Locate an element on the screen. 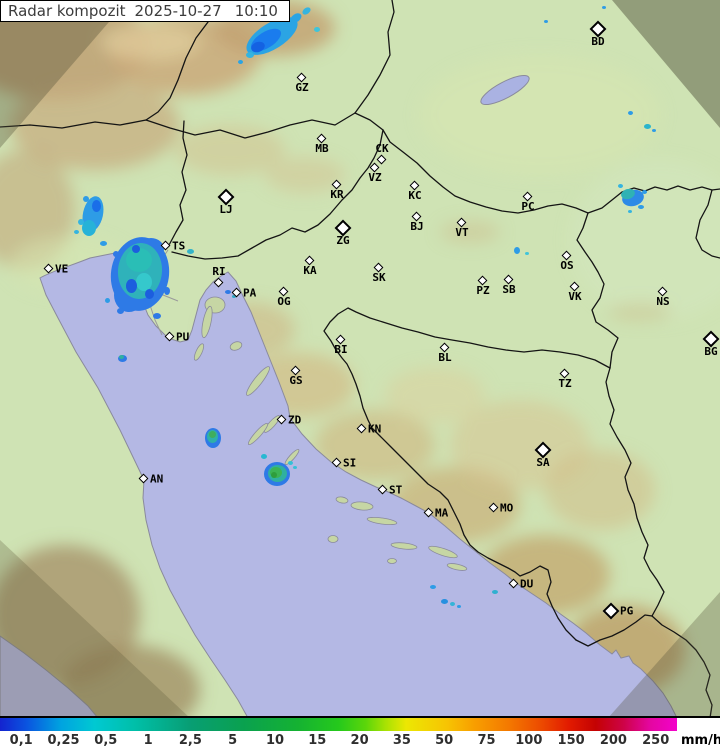 The width and height of the screenshot is (720, 751). scale-tick-labels: 0,1 0,25 0,5 1 2,5 5 10 15 20 35 50 75 100 150 200 250 is located at coordinates (360, 741).